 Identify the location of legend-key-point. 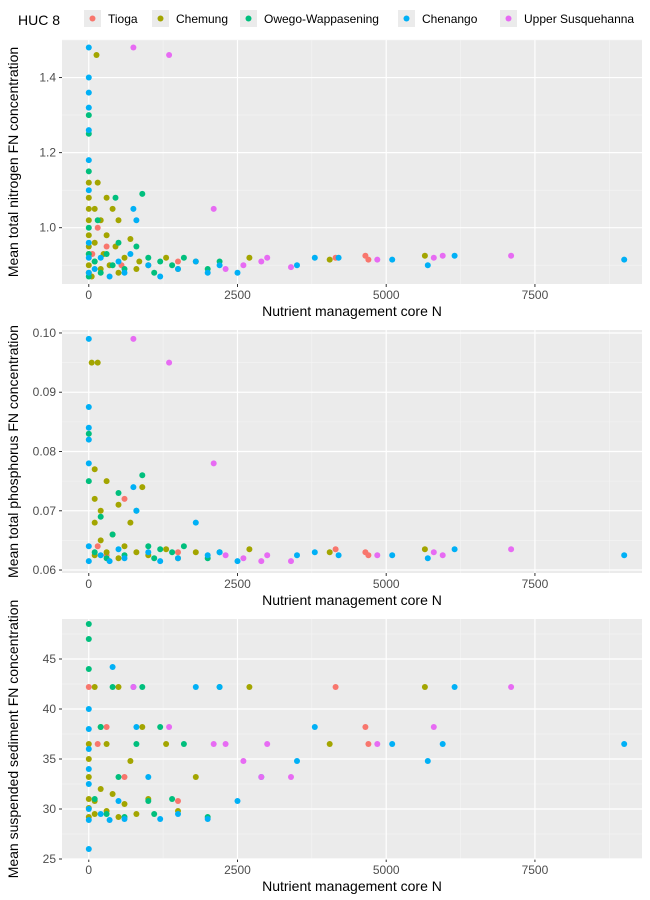
(92, 18).